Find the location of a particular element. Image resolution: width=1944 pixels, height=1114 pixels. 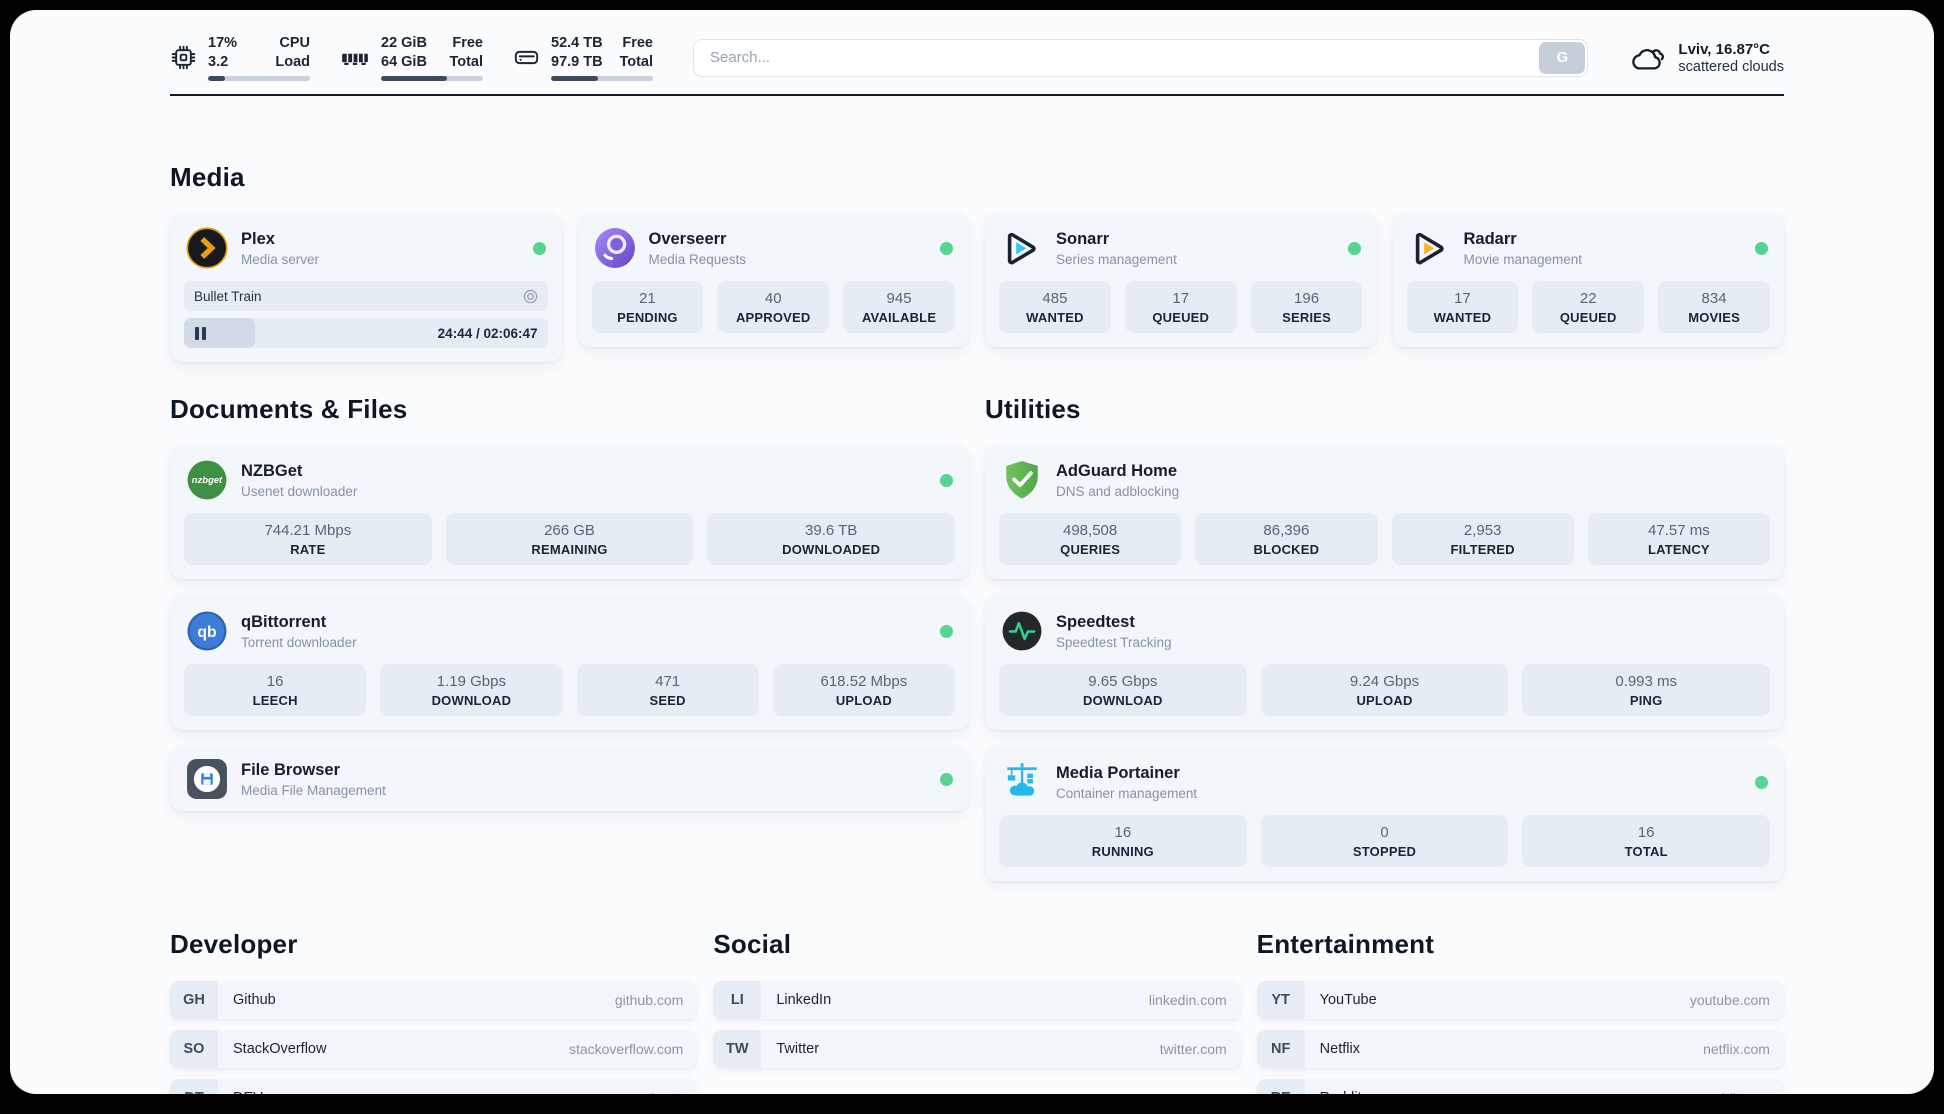

stat-approved: 40 APPROVED is located at coordinates (773, 307).